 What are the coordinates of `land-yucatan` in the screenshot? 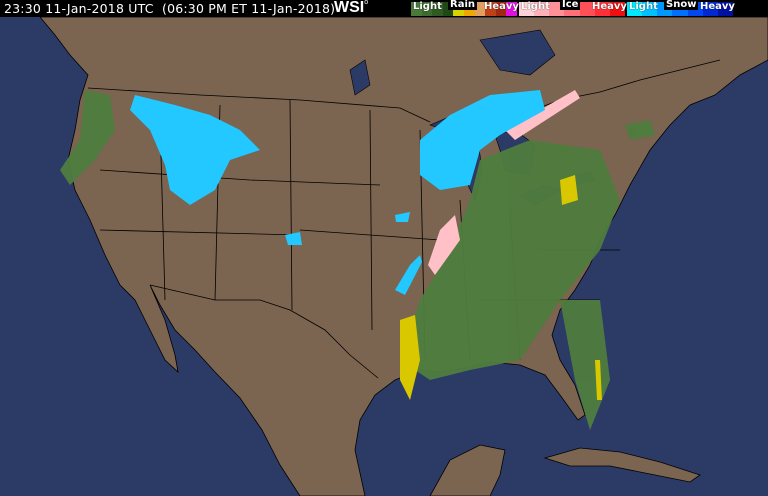 It's located at (467, 470).